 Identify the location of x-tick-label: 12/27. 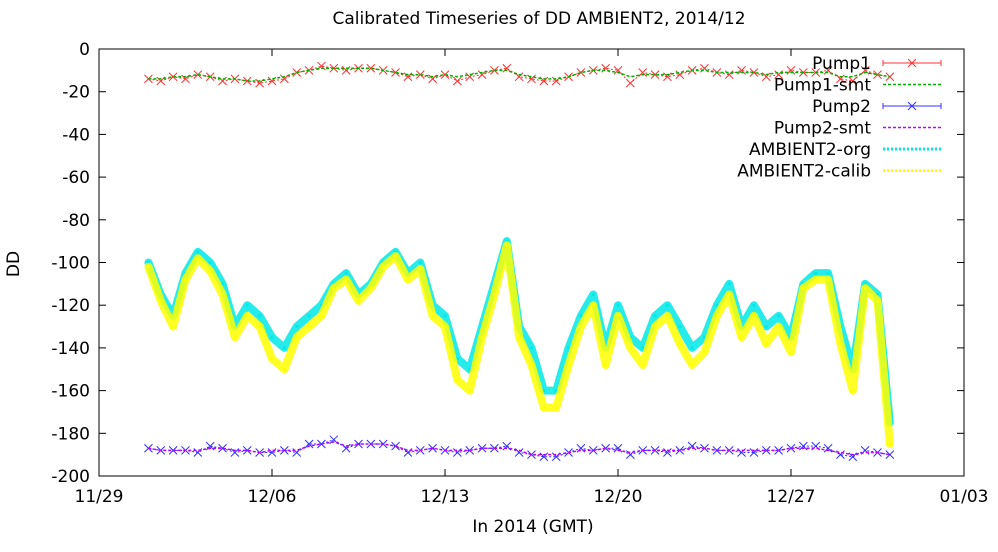
(791, 497).